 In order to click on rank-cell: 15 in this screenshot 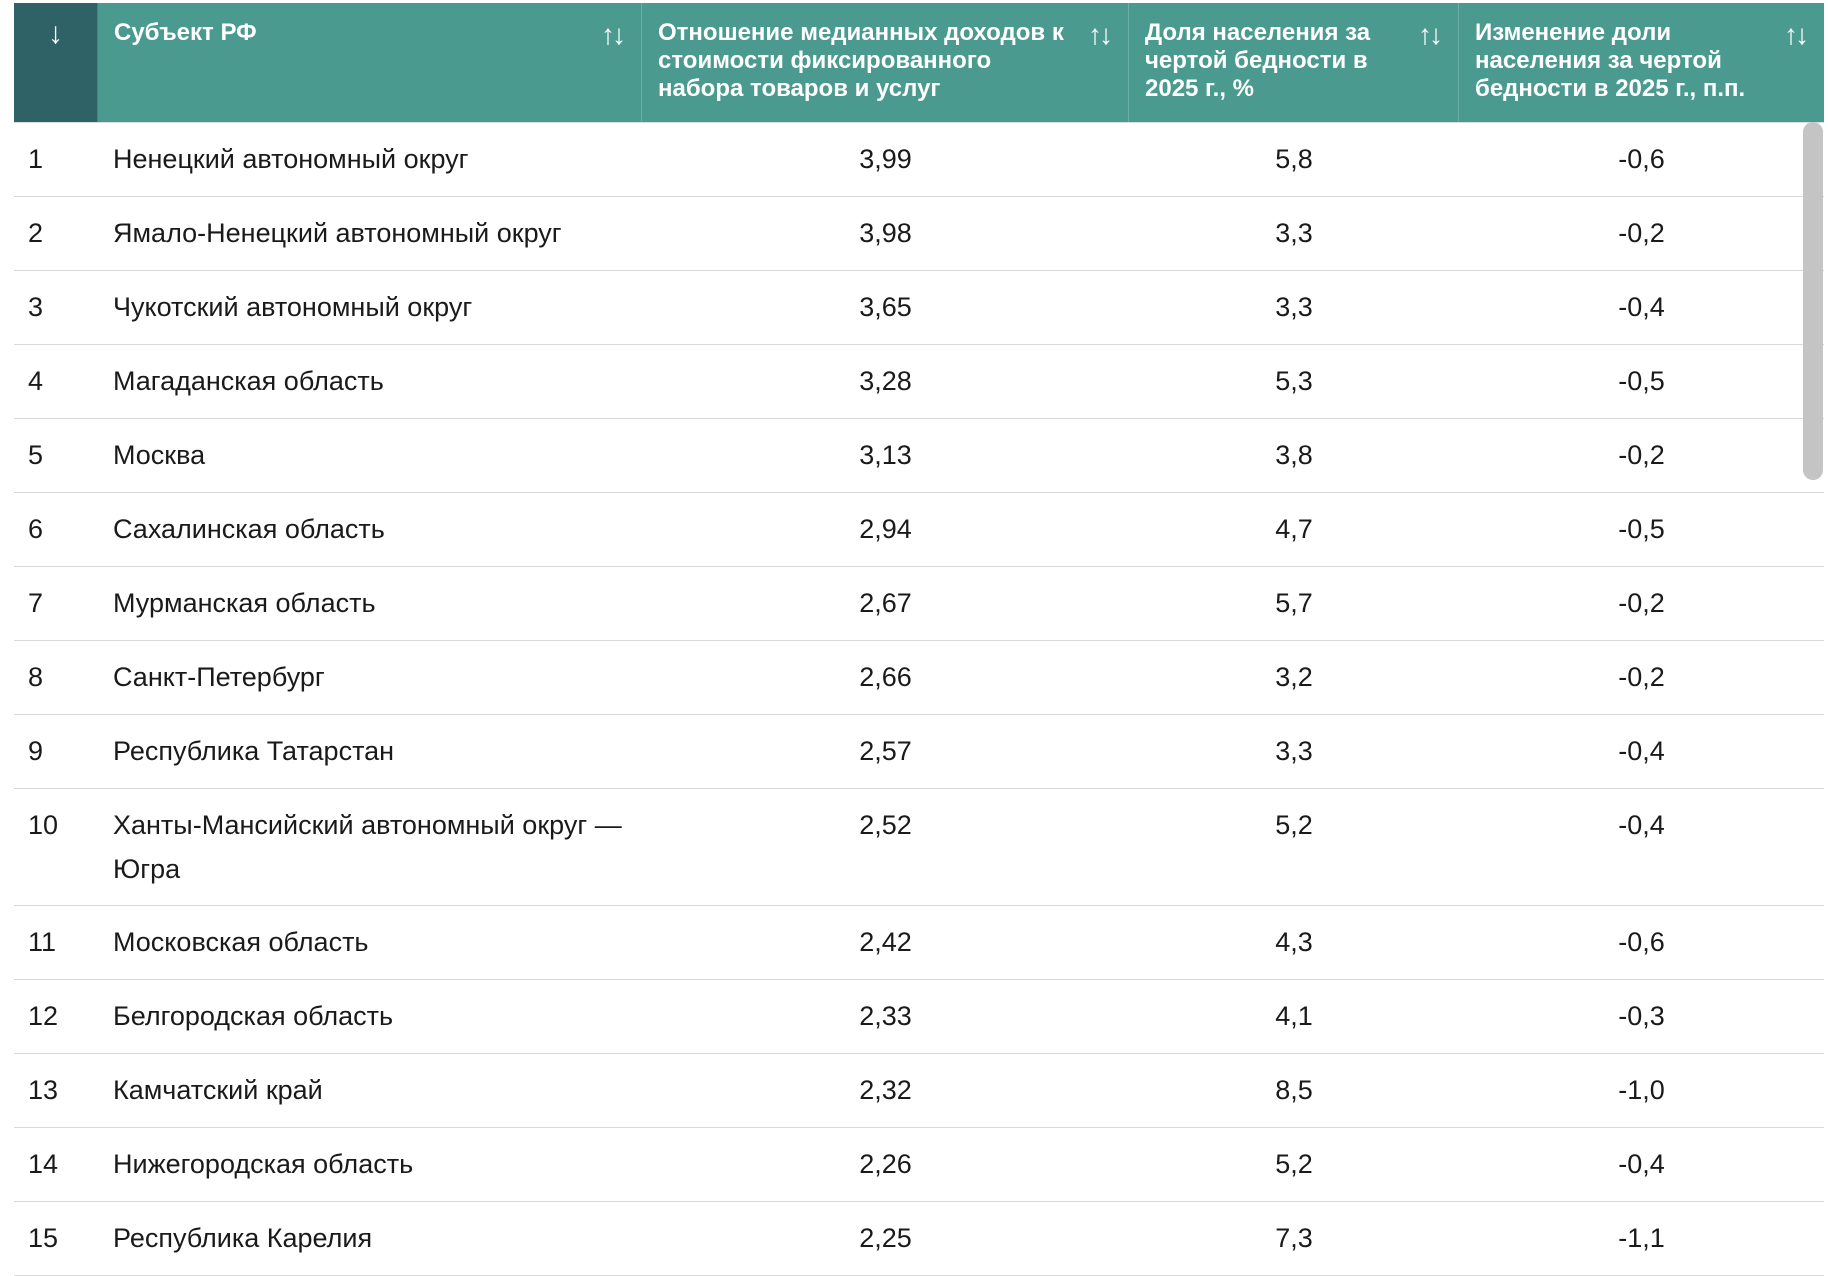, I will do `click(43, 1238)`.